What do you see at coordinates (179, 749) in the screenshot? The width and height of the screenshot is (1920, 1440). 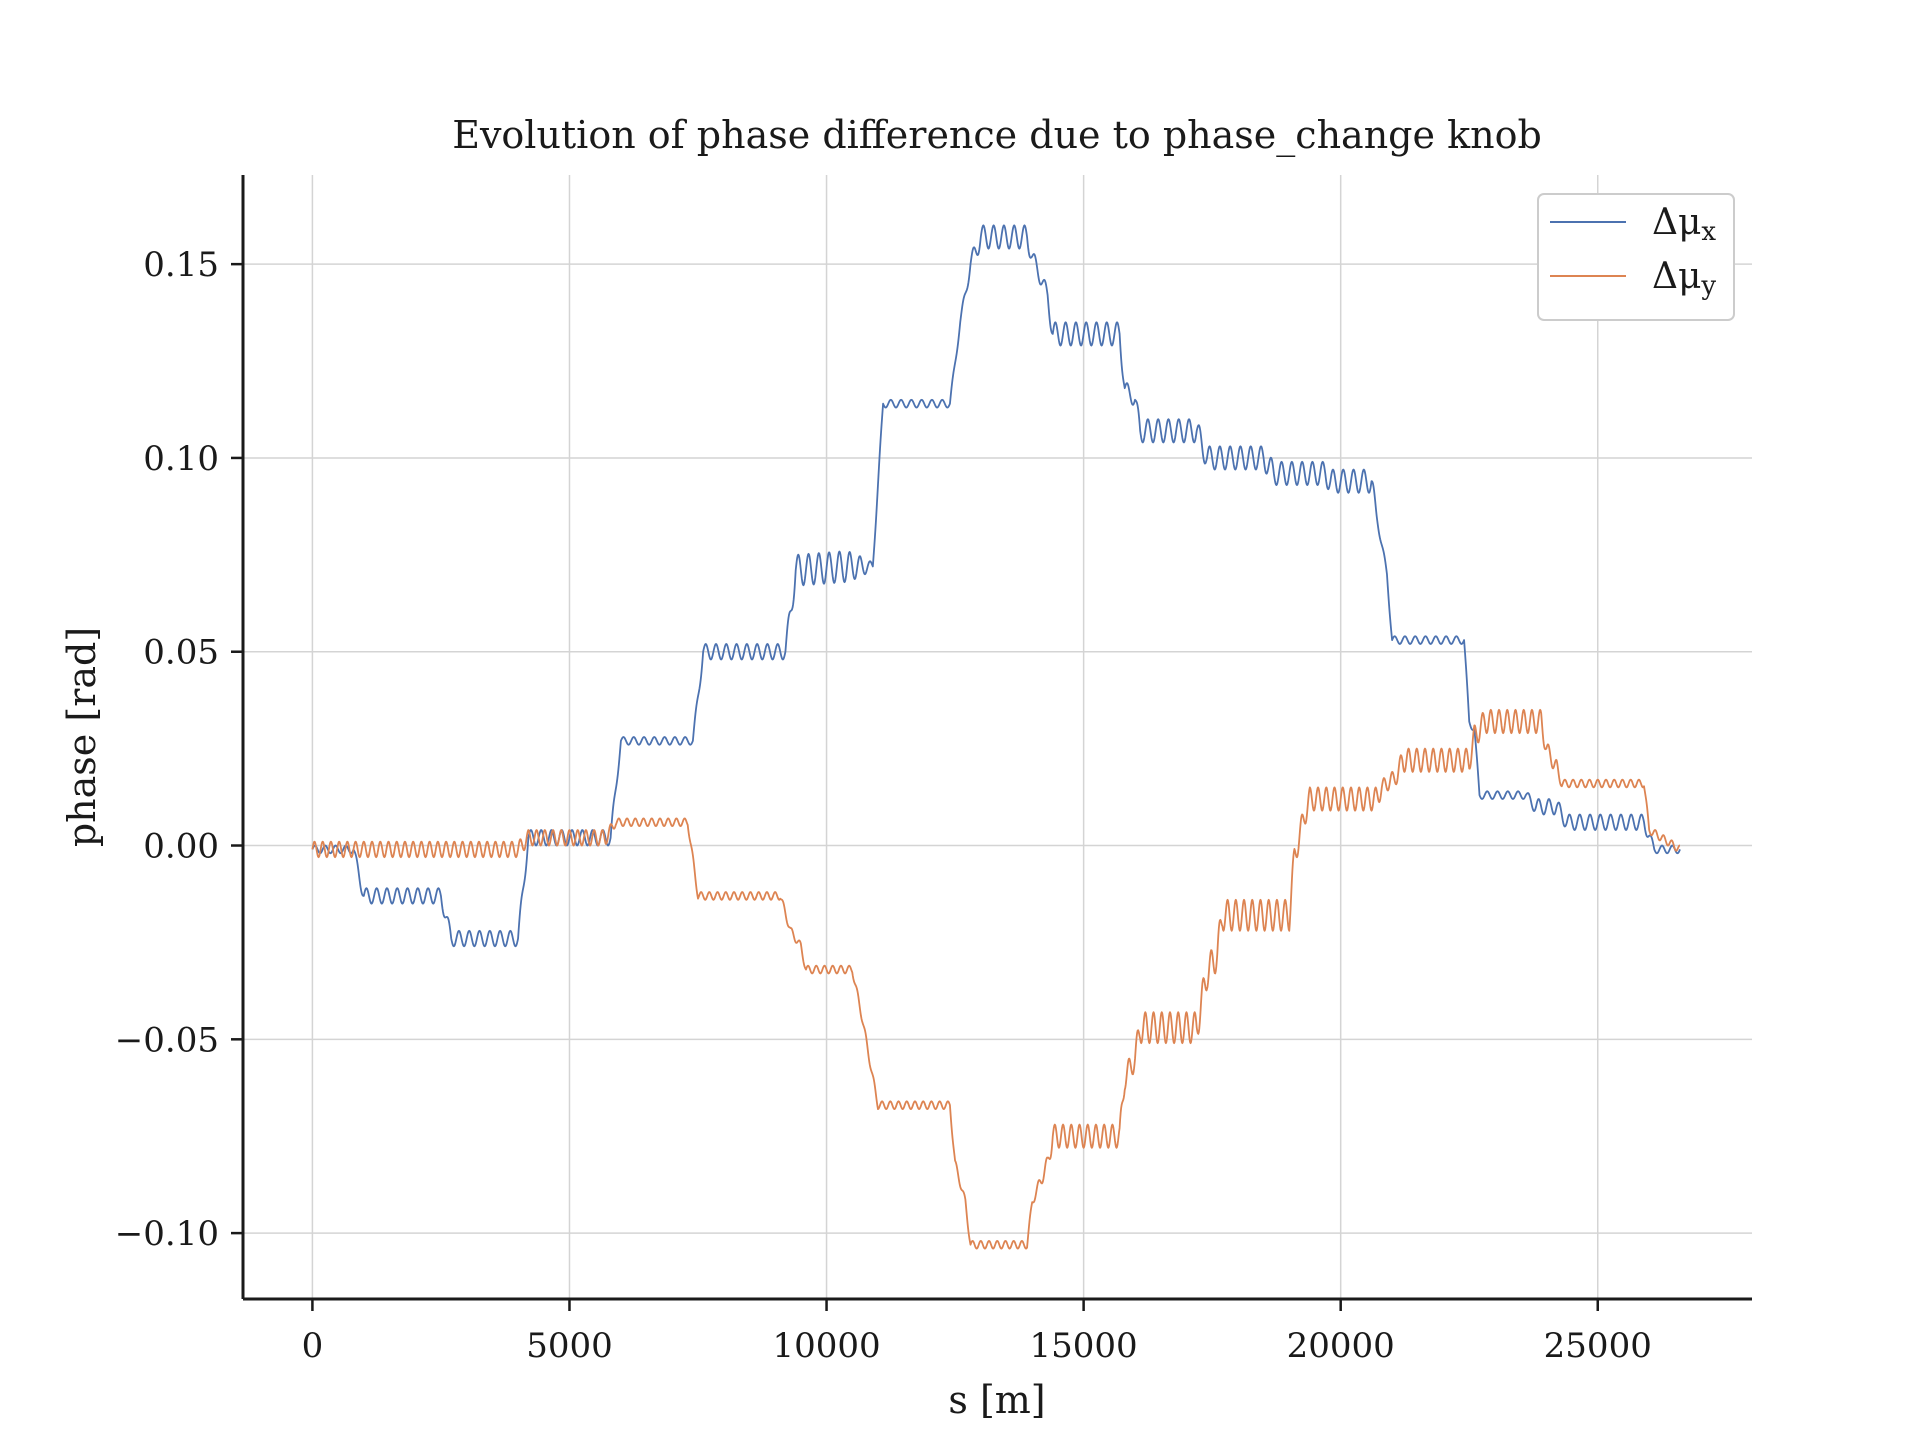 I see `y-ticks: −0.10 −0.05 0.00 0.05 0.10 0.15` at bounding box center [179, 749].